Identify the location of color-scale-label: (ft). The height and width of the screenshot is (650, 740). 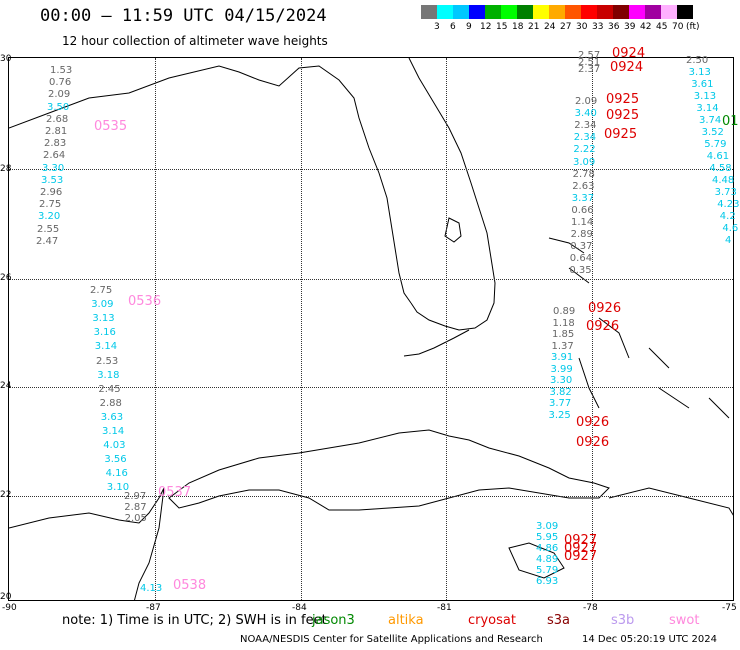
(693, 27).